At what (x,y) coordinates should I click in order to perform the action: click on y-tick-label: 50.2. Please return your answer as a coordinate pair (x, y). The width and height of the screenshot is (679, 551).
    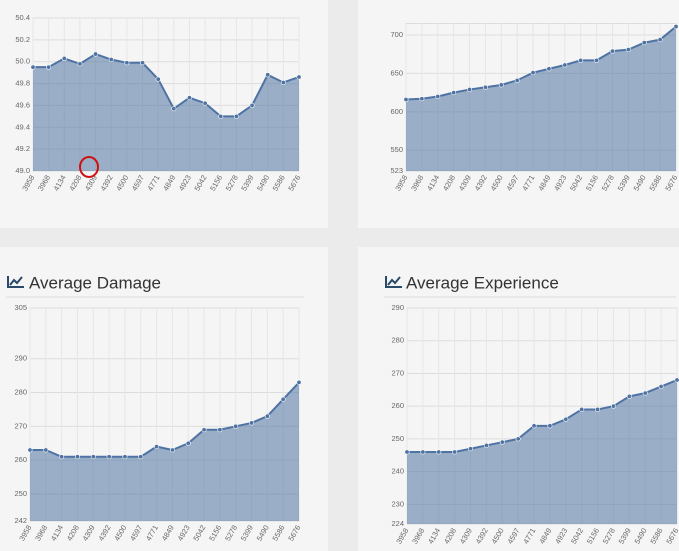
    Looking at the image, I should click on (22, 39).